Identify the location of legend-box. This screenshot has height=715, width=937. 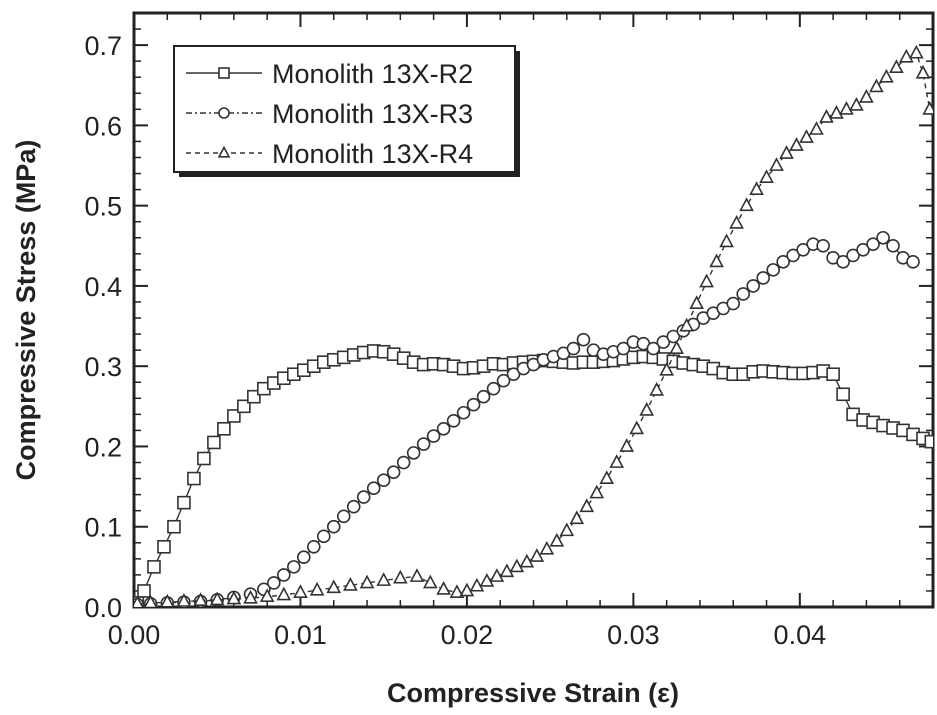
(344, 109).